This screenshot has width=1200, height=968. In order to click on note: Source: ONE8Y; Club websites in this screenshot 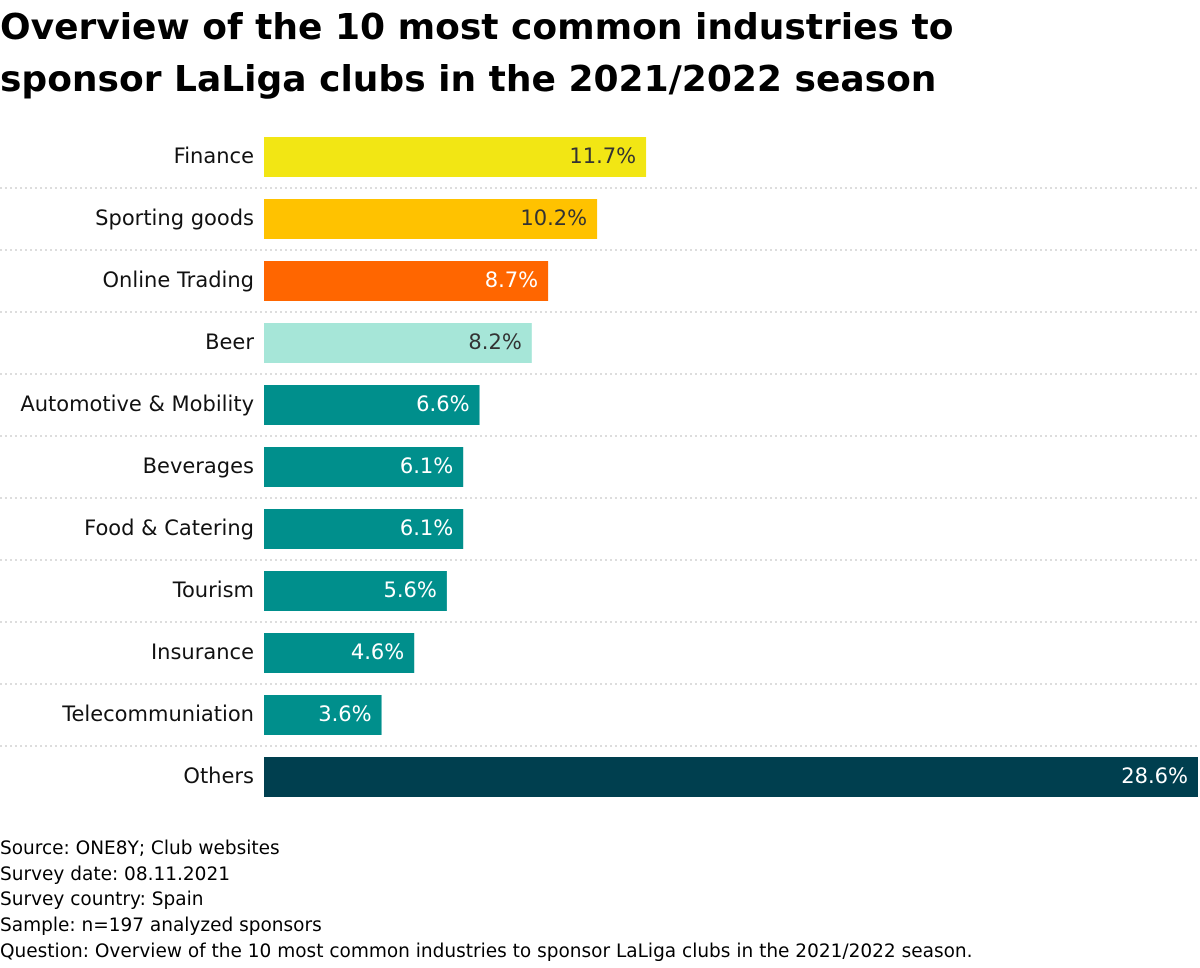, I will do `click(140, 848)`.